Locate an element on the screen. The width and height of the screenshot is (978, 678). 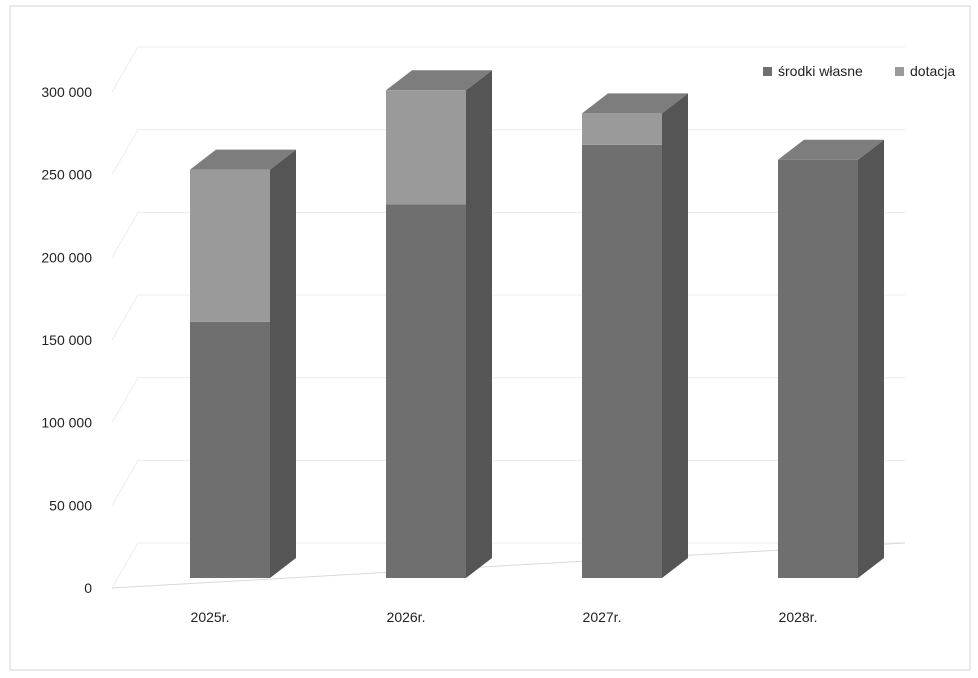
legend-label: dotacja is located at coordinates (932, 71).